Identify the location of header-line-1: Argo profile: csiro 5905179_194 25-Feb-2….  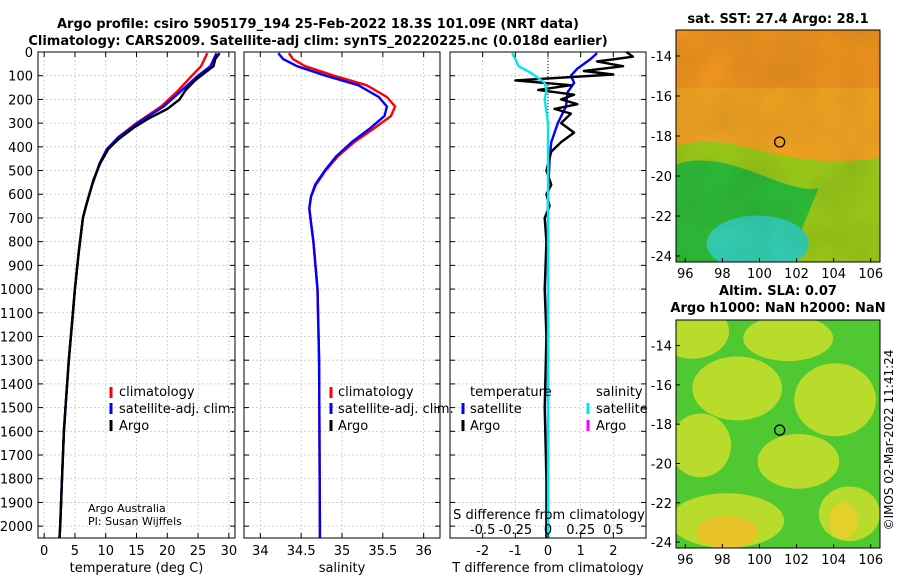
(318, 24).